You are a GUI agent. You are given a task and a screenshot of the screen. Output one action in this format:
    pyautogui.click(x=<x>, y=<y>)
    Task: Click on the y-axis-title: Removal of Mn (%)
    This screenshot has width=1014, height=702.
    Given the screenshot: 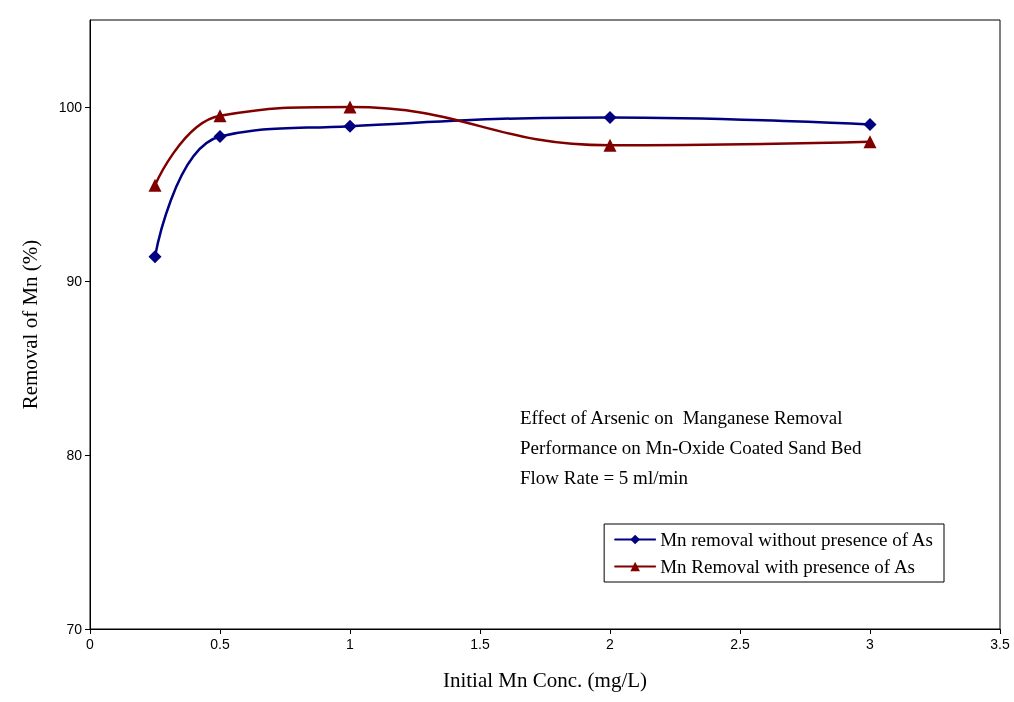 What is the action you would take?
    pyautogui.click(x=29, y=324)
    